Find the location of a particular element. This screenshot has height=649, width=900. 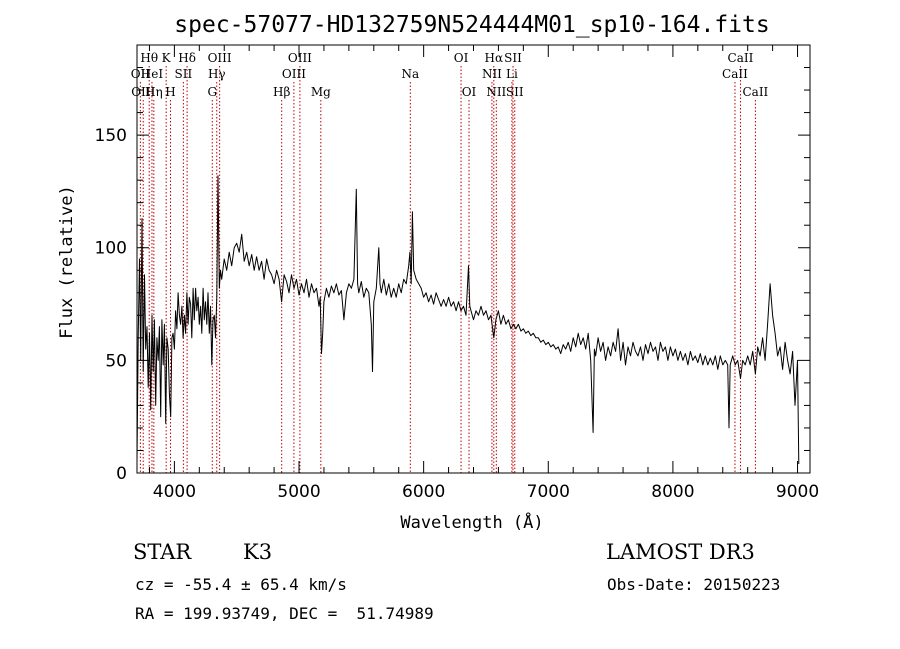

spectral-line-label: Hβ is located at coordinates (281, 92).